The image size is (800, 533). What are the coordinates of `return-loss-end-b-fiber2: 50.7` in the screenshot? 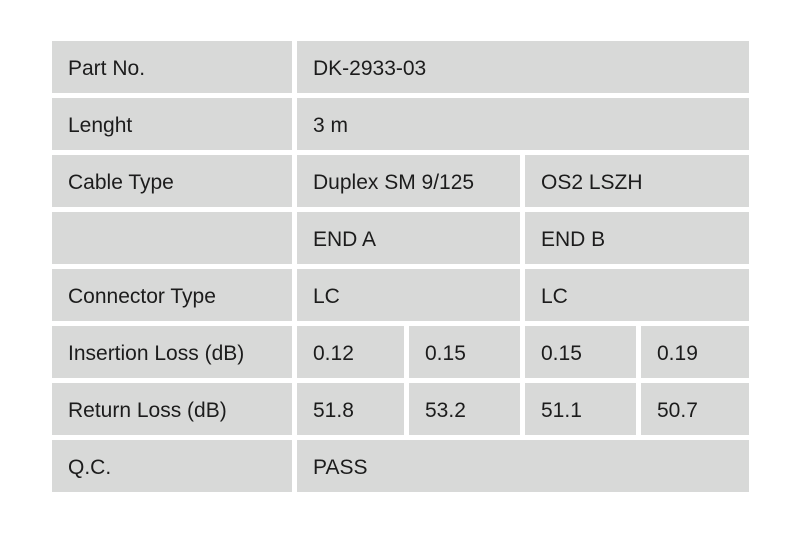 It's located at (695, 409).